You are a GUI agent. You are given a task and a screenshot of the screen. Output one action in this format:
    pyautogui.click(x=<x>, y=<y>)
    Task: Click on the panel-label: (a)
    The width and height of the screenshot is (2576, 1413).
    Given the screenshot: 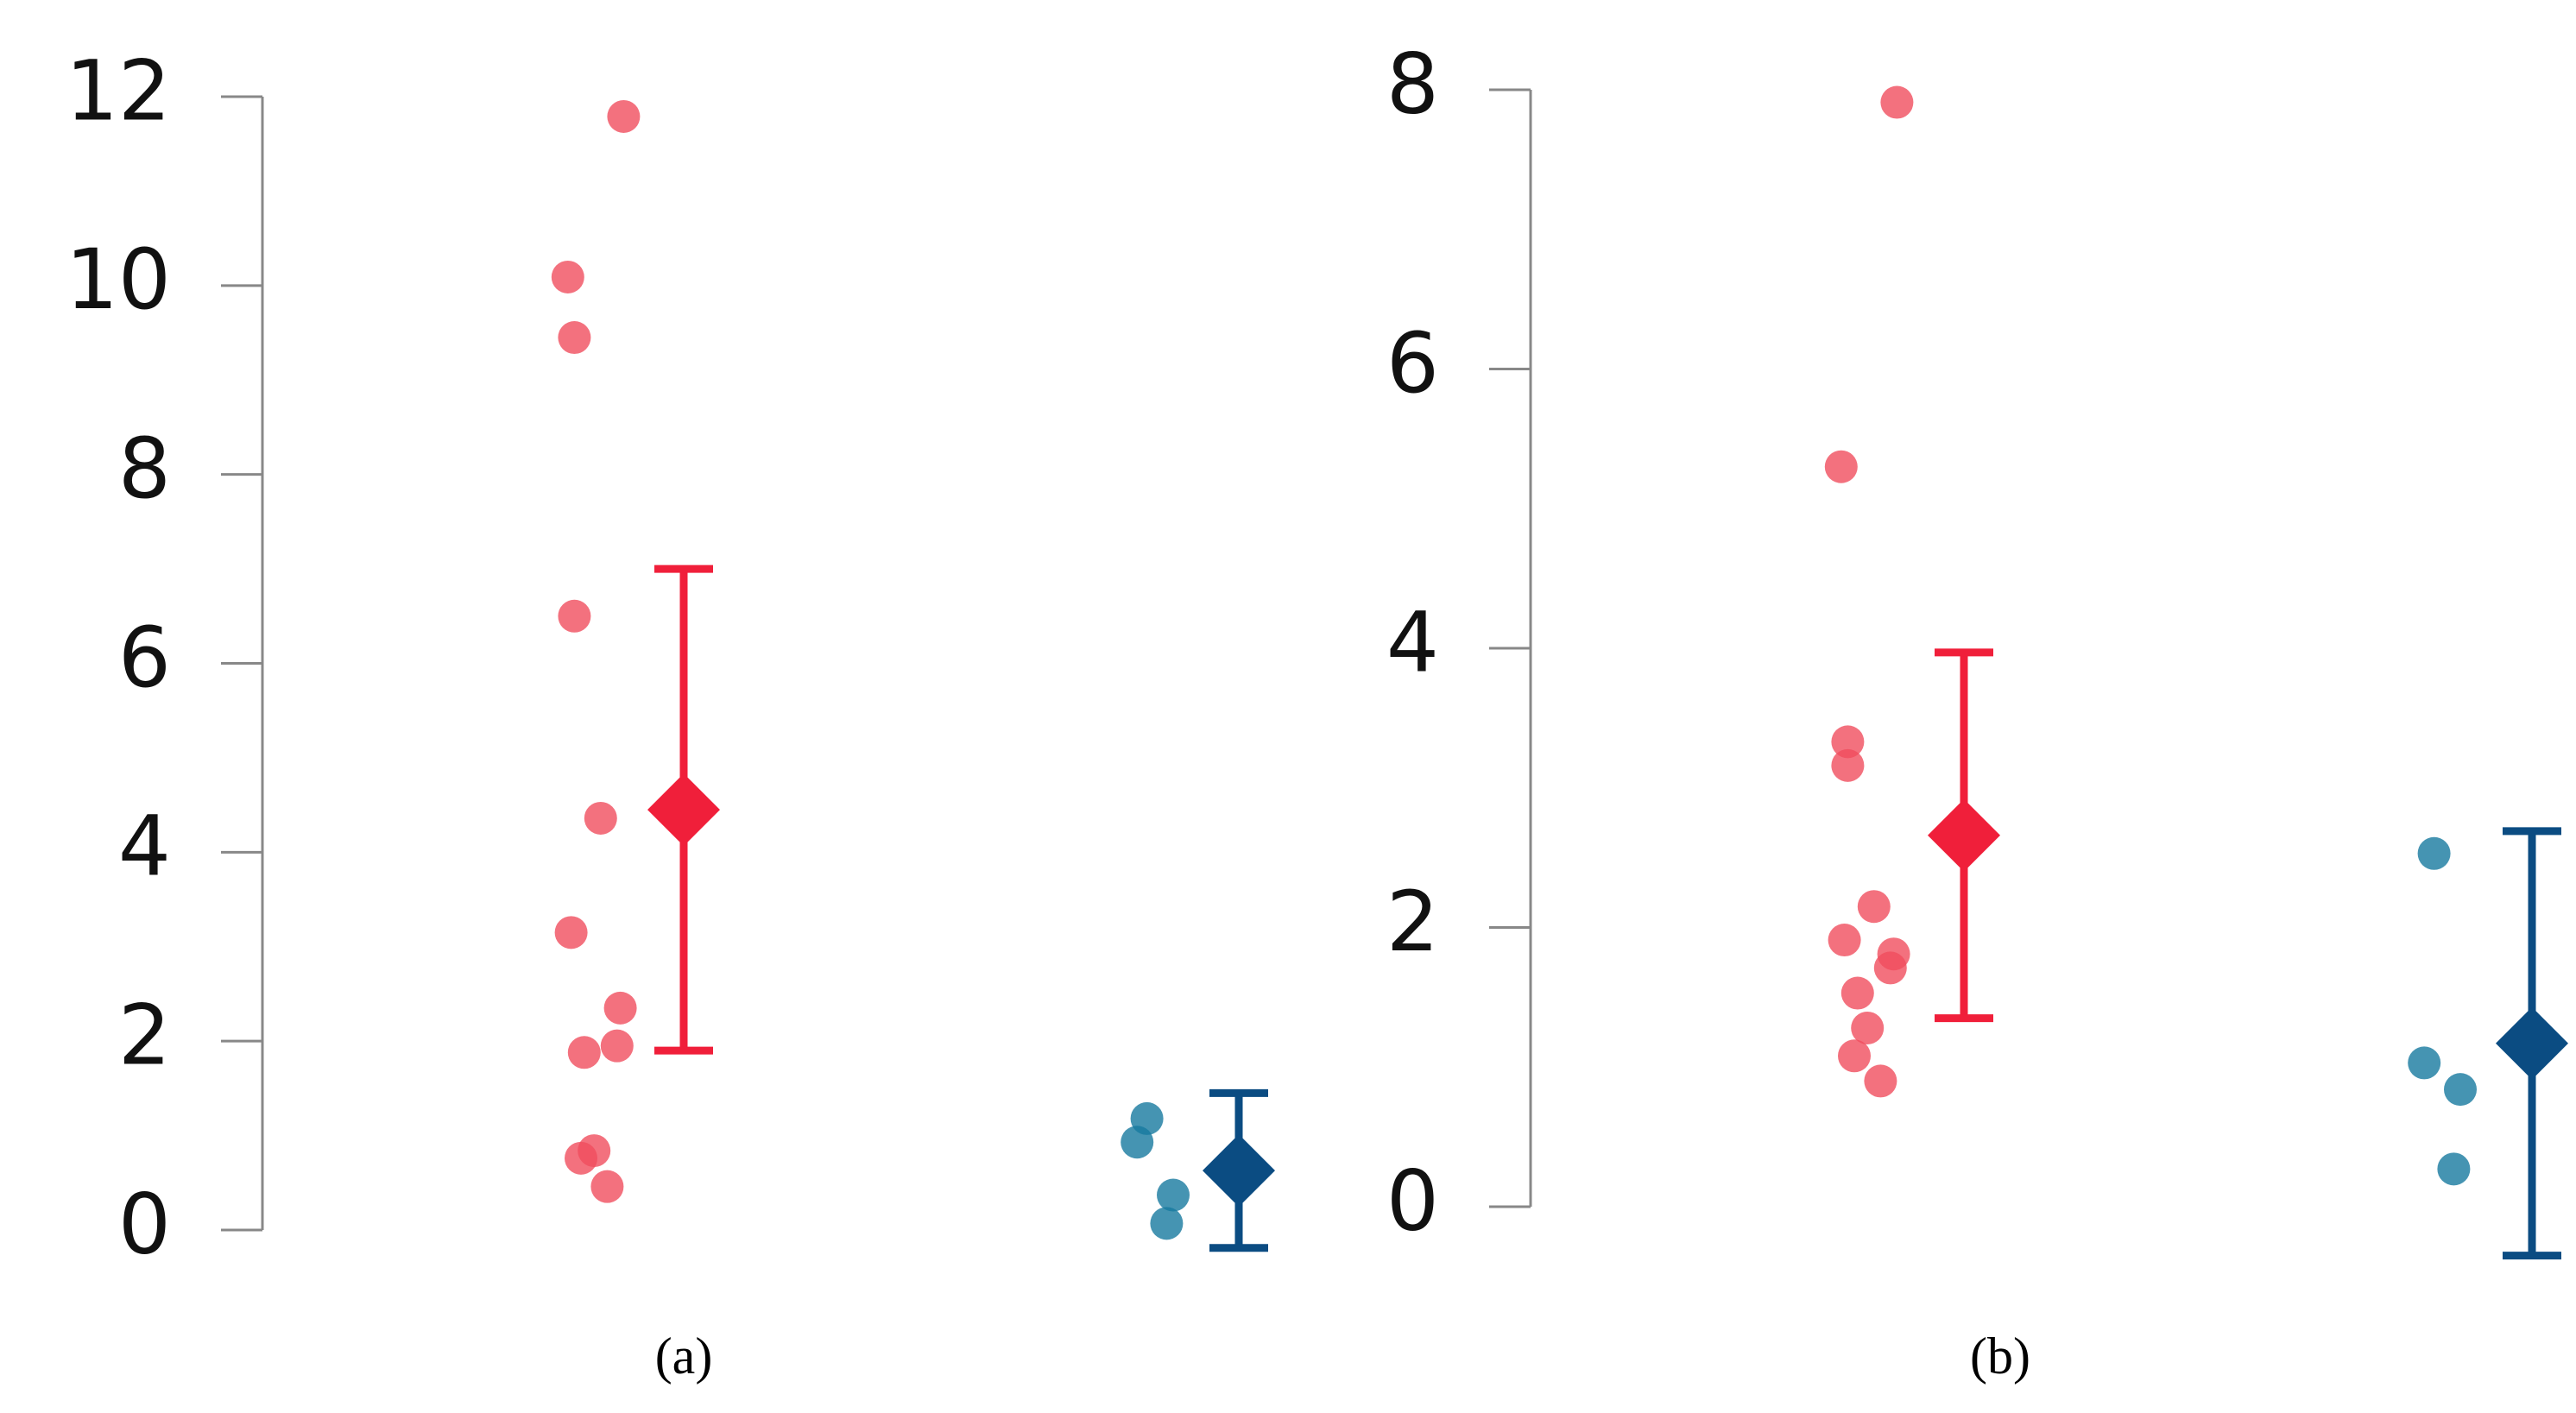 What is the action you would take?
    pyautogui.click(x=684, y=1356)
    